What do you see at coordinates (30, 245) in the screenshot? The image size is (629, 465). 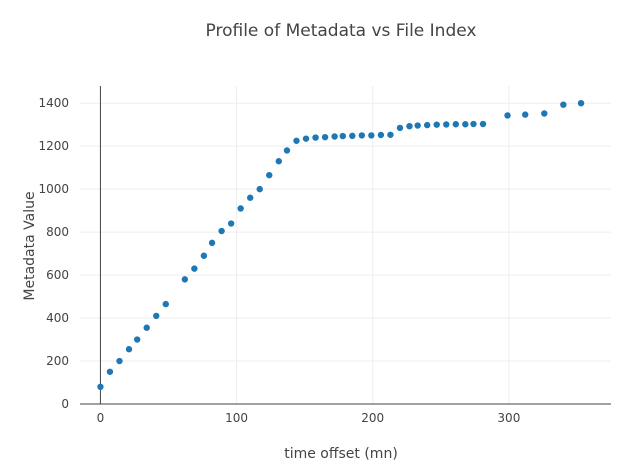 I see `y-axis-title: Metadata Value` at bounding box center [30, 245].